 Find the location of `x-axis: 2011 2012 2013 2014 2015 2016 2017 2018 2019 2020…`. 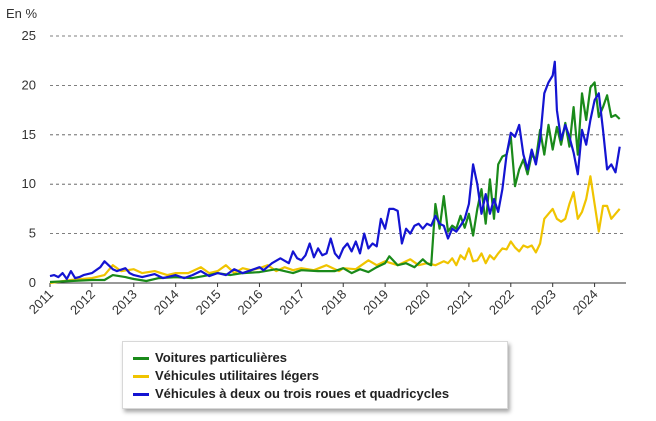

x-axis: 2011 2012 2013 2014 2015 2016 2017 2018 2019 2020… is located at coordinates (313, 300).